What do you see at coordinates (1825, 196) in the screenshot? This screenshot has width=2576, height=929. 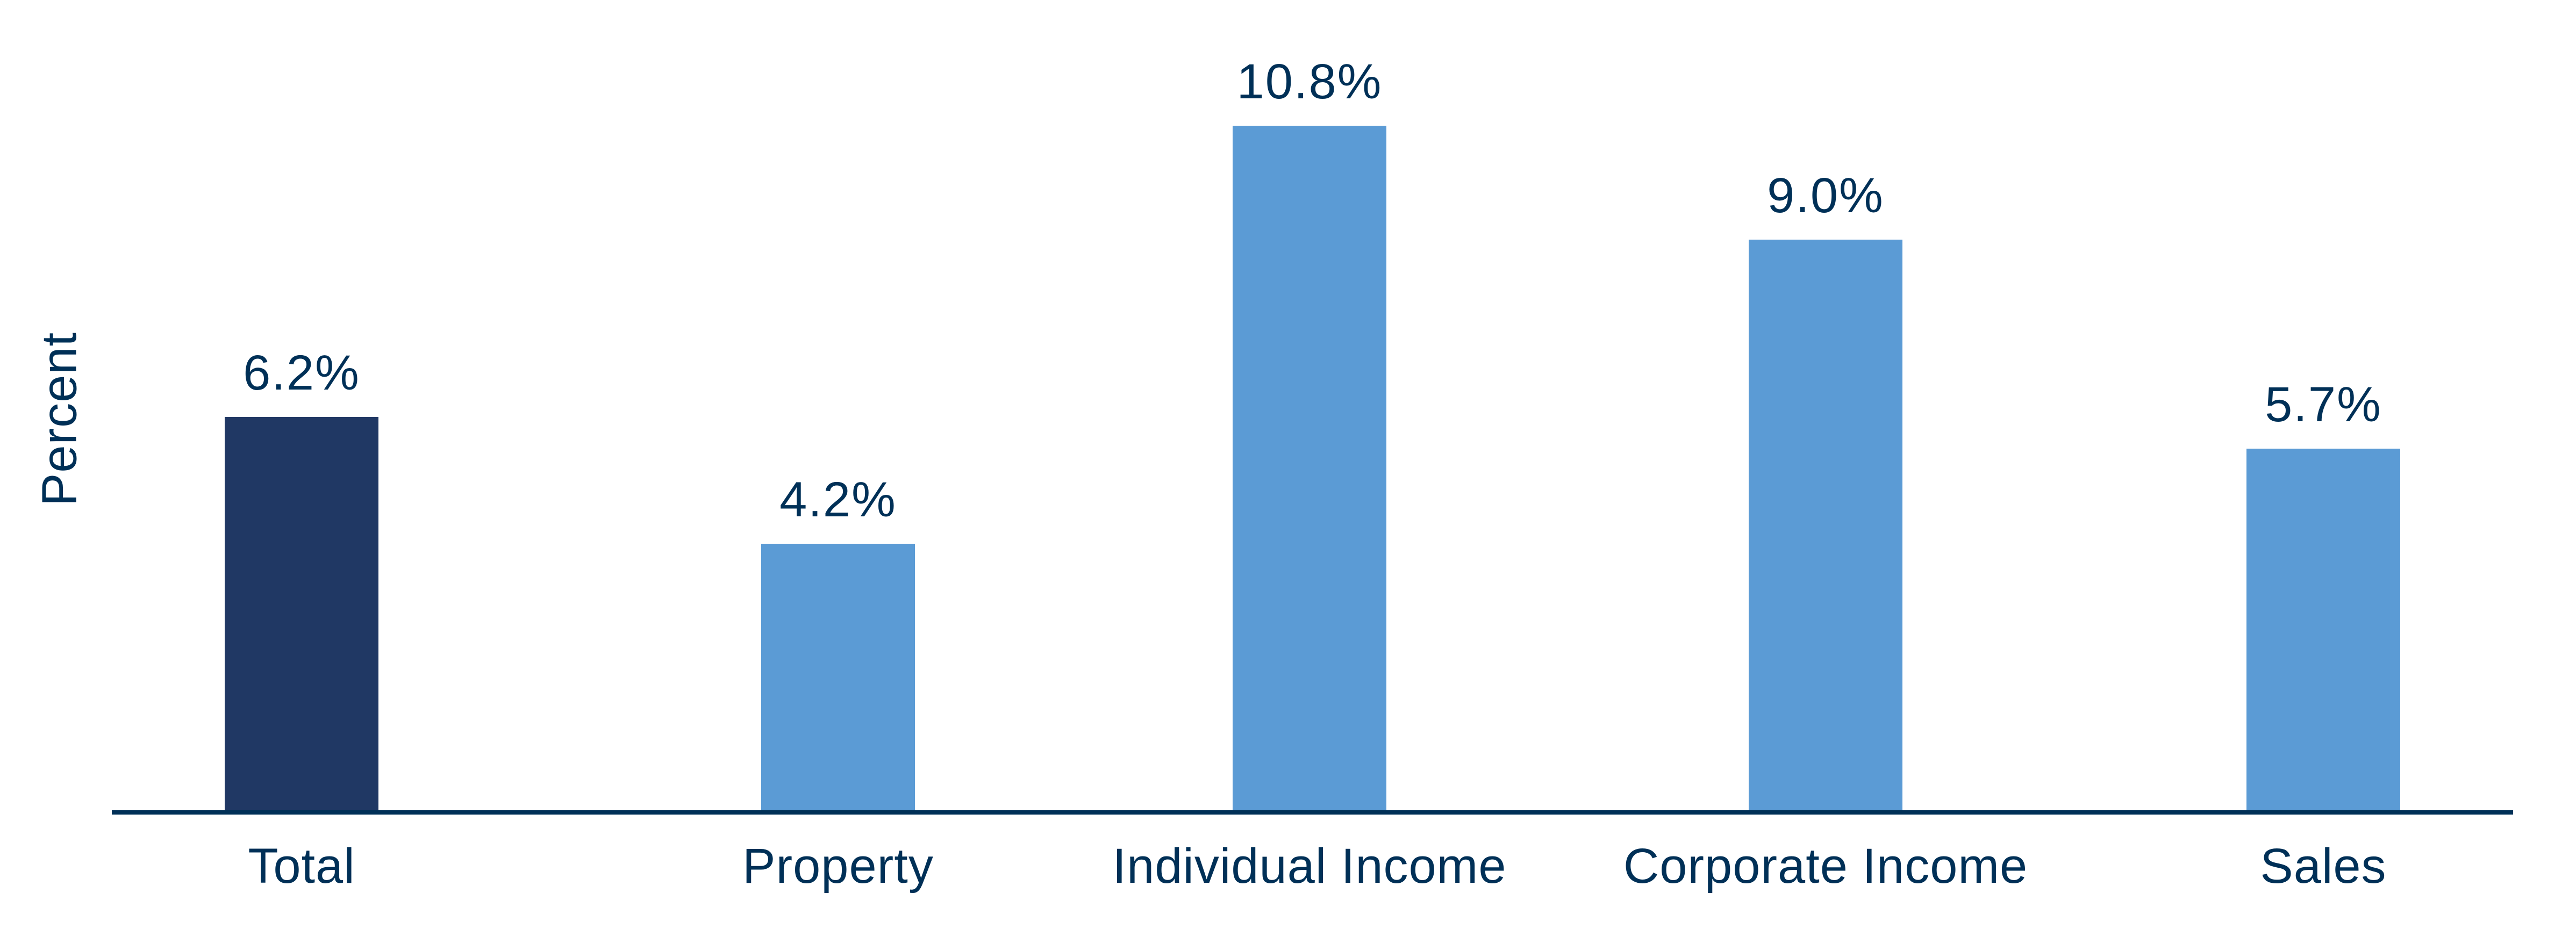 I see `value-label-corporate-income: 9.0%` at bounding box center [1825, 196].